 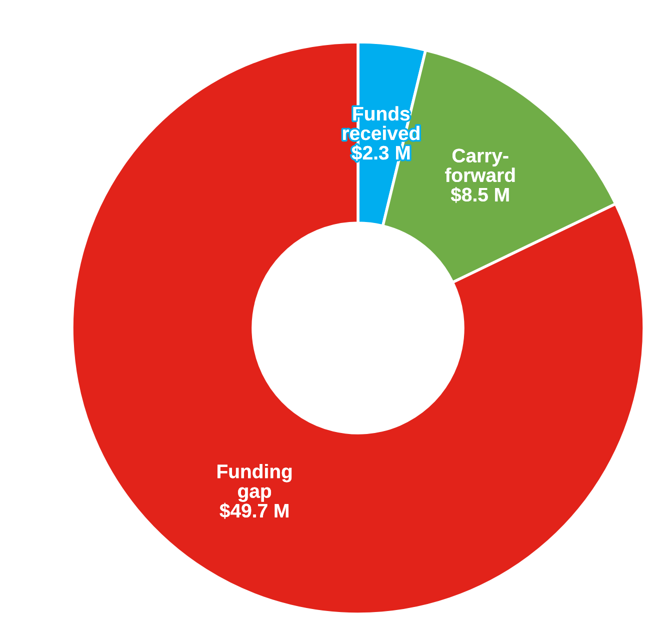 What do you see at coordinates (480, 165) in the screenshot?
I see `slice-label: Carry- forward` at bounding box center [480, 165].